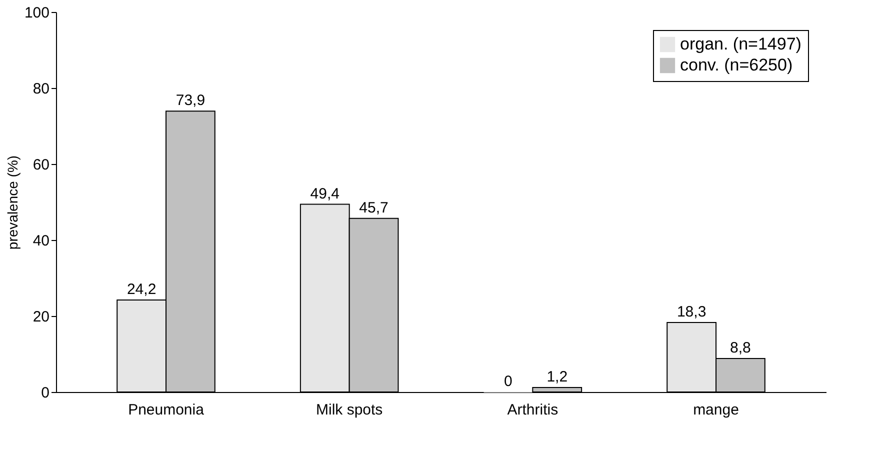 The height and width of the screenshot is (449, 878). What do you see at coordinates (12, 202) in the screenshot?
I see `y-axis-title: prevalence (%)` at bounding box center [12, 202].